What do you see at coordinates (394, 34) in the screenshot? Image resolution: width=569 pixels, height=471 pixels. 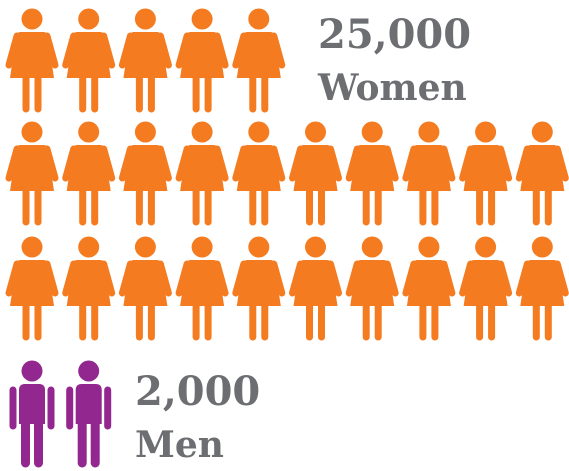 I see `value-label: 25,000` at bounding box center [394, 34].